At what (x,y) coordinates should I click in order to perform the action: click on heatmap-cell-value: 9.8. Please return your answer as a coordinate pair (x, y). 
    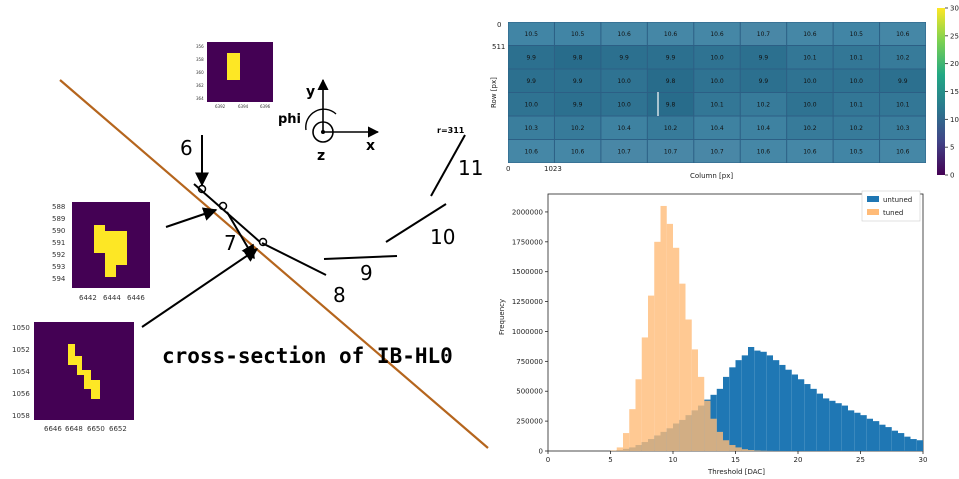
    Looking at the image, I should click on (578, 57).